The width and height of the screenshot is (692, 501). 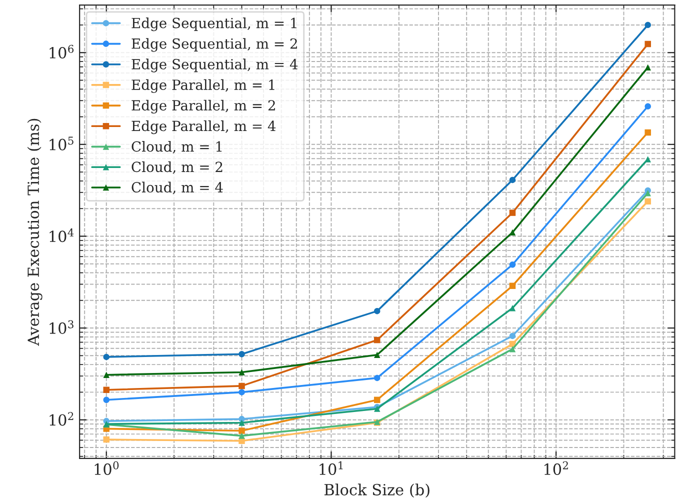 What do you see at coordinates (177, 147) in the screenshot?
I see `legend-label: Cloud, m = 1` at bounding box center [177, 147].